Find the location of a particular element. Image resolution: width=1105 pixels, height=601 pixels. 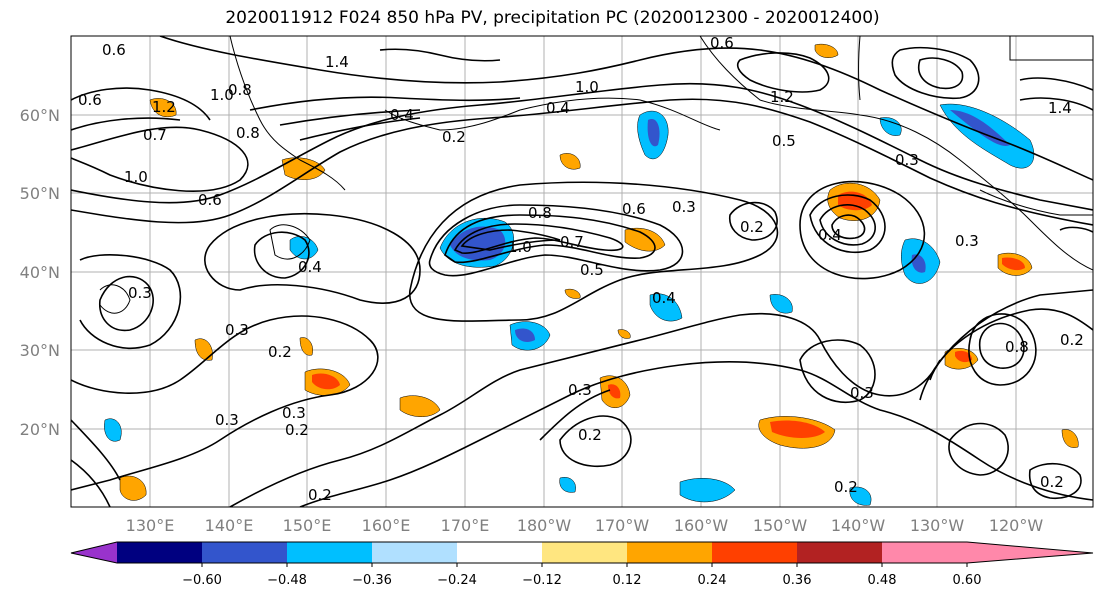

latitude-label: 20°N is located at coordinates (40, 429).